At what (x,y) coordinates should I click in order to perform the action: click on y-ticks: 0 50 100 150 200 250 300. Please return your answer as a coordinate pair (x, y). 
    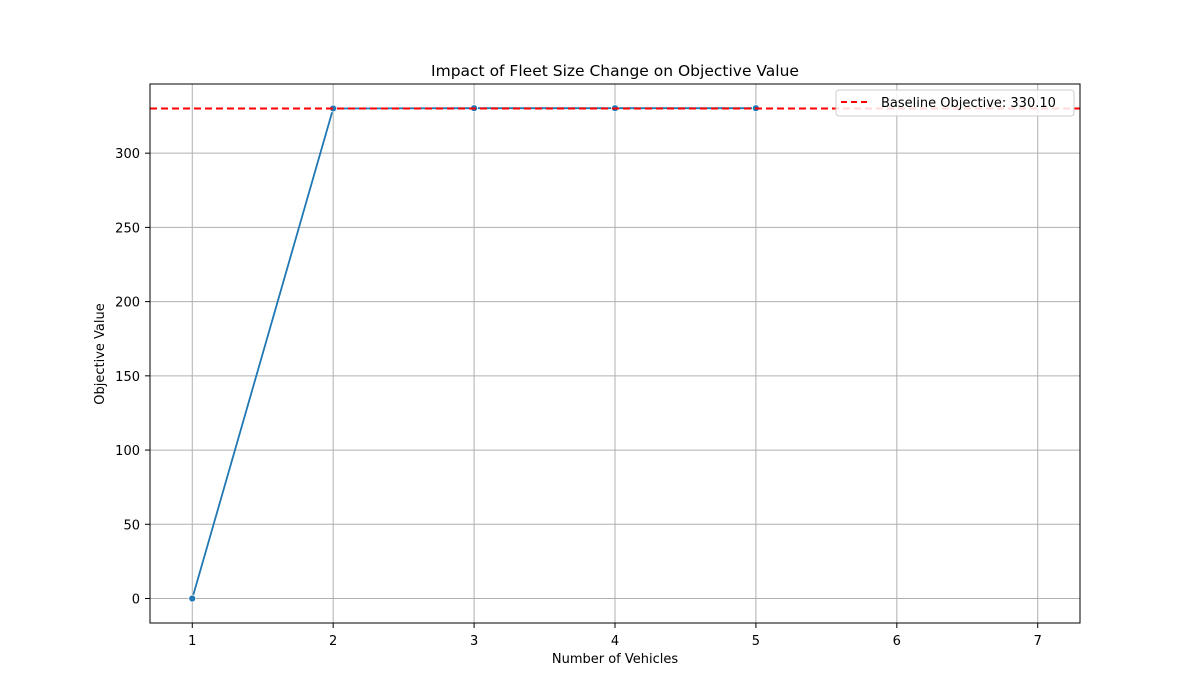
    Looking at the image, I should click on (132, 377).